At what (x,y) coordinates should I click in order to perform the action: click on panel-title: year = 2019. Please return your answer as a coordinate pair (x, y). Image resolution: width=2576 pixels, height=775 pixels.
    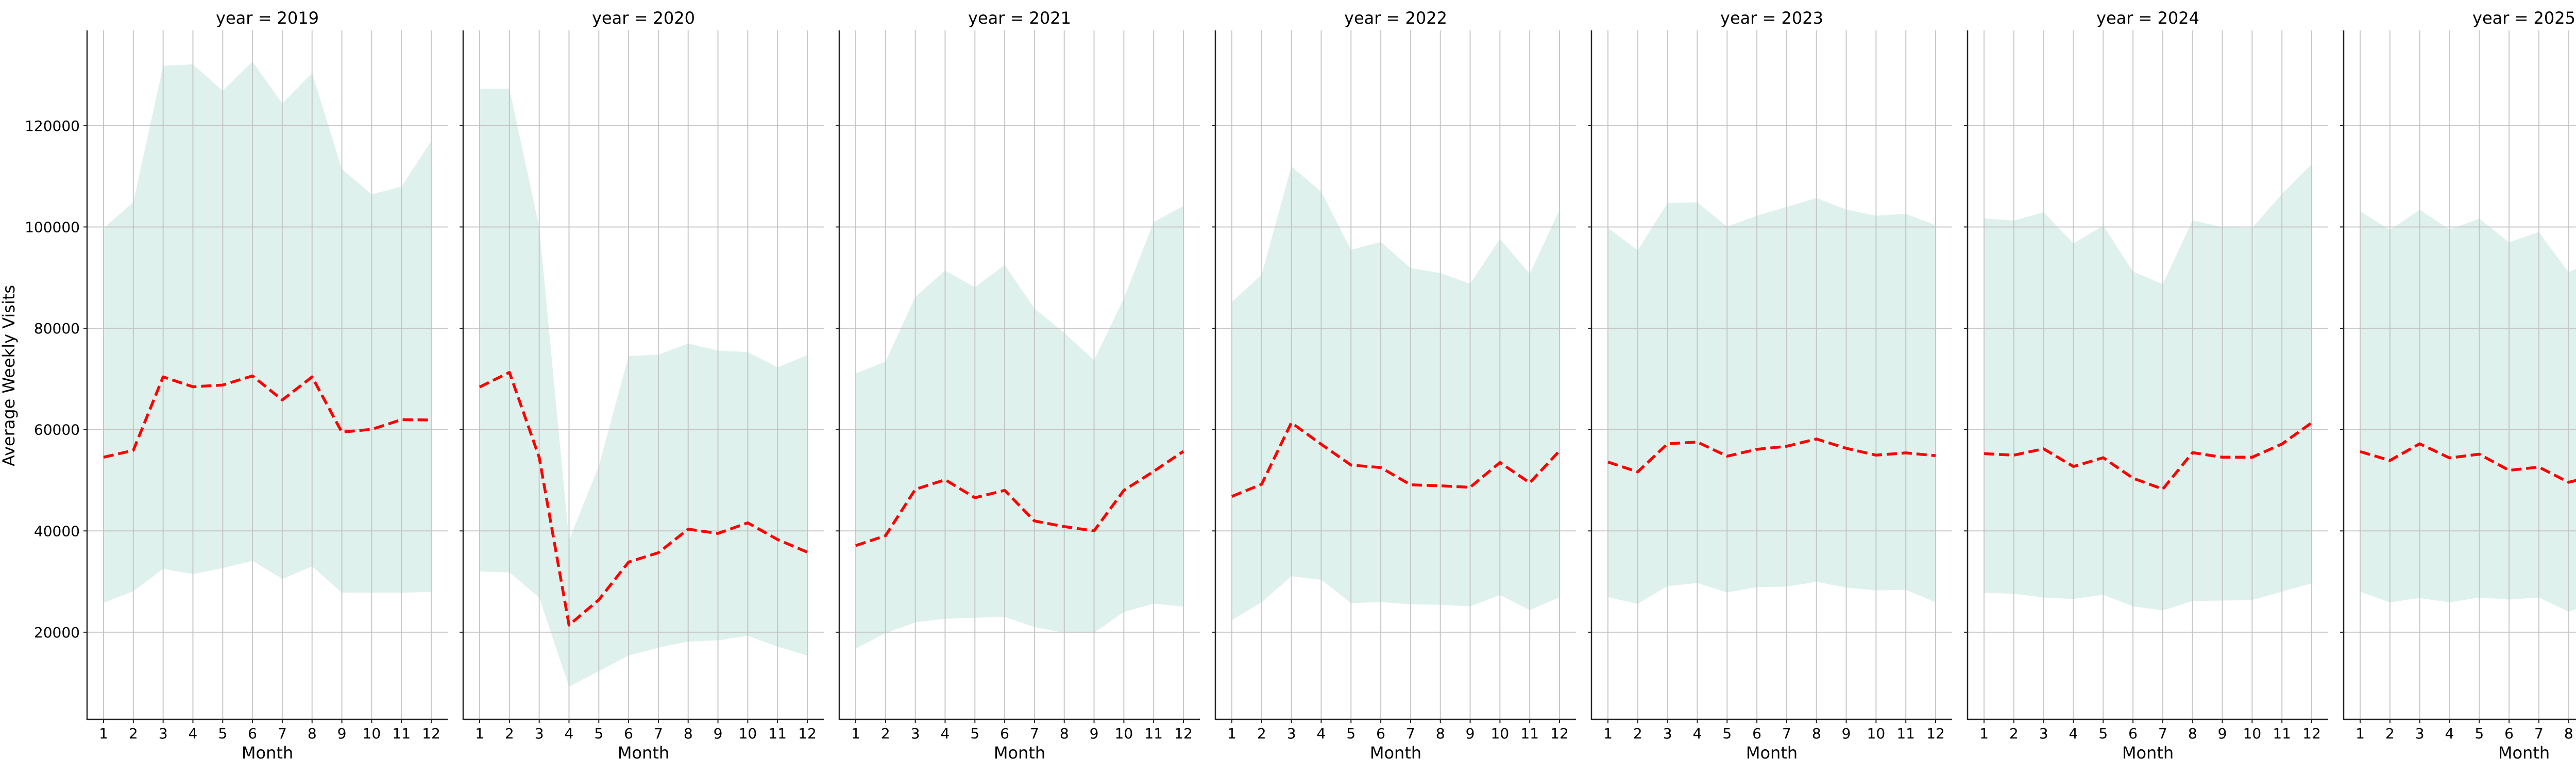
    Looking at the image, I should click on (267, 18).